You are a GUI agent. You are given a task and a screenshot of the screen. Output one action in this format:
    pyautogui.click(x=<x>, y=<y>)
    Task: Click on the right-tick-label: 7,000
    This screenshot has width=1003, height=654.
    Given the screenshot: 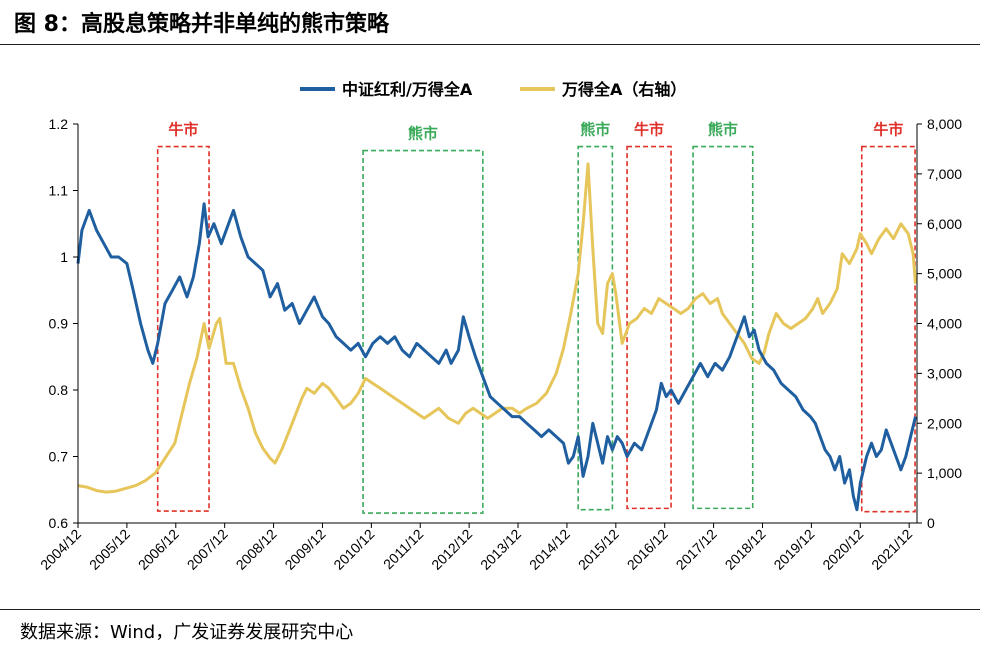 What is the action you would take?
    pyautogui.click(x=944, y=174)
    